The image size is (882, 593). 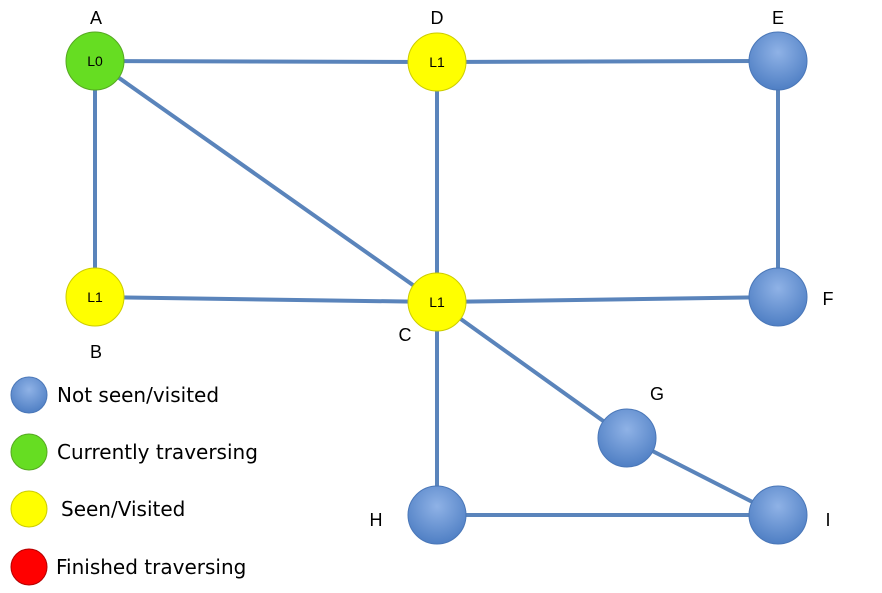 I want to click on node-circle-d, so click(x=437, y=62).